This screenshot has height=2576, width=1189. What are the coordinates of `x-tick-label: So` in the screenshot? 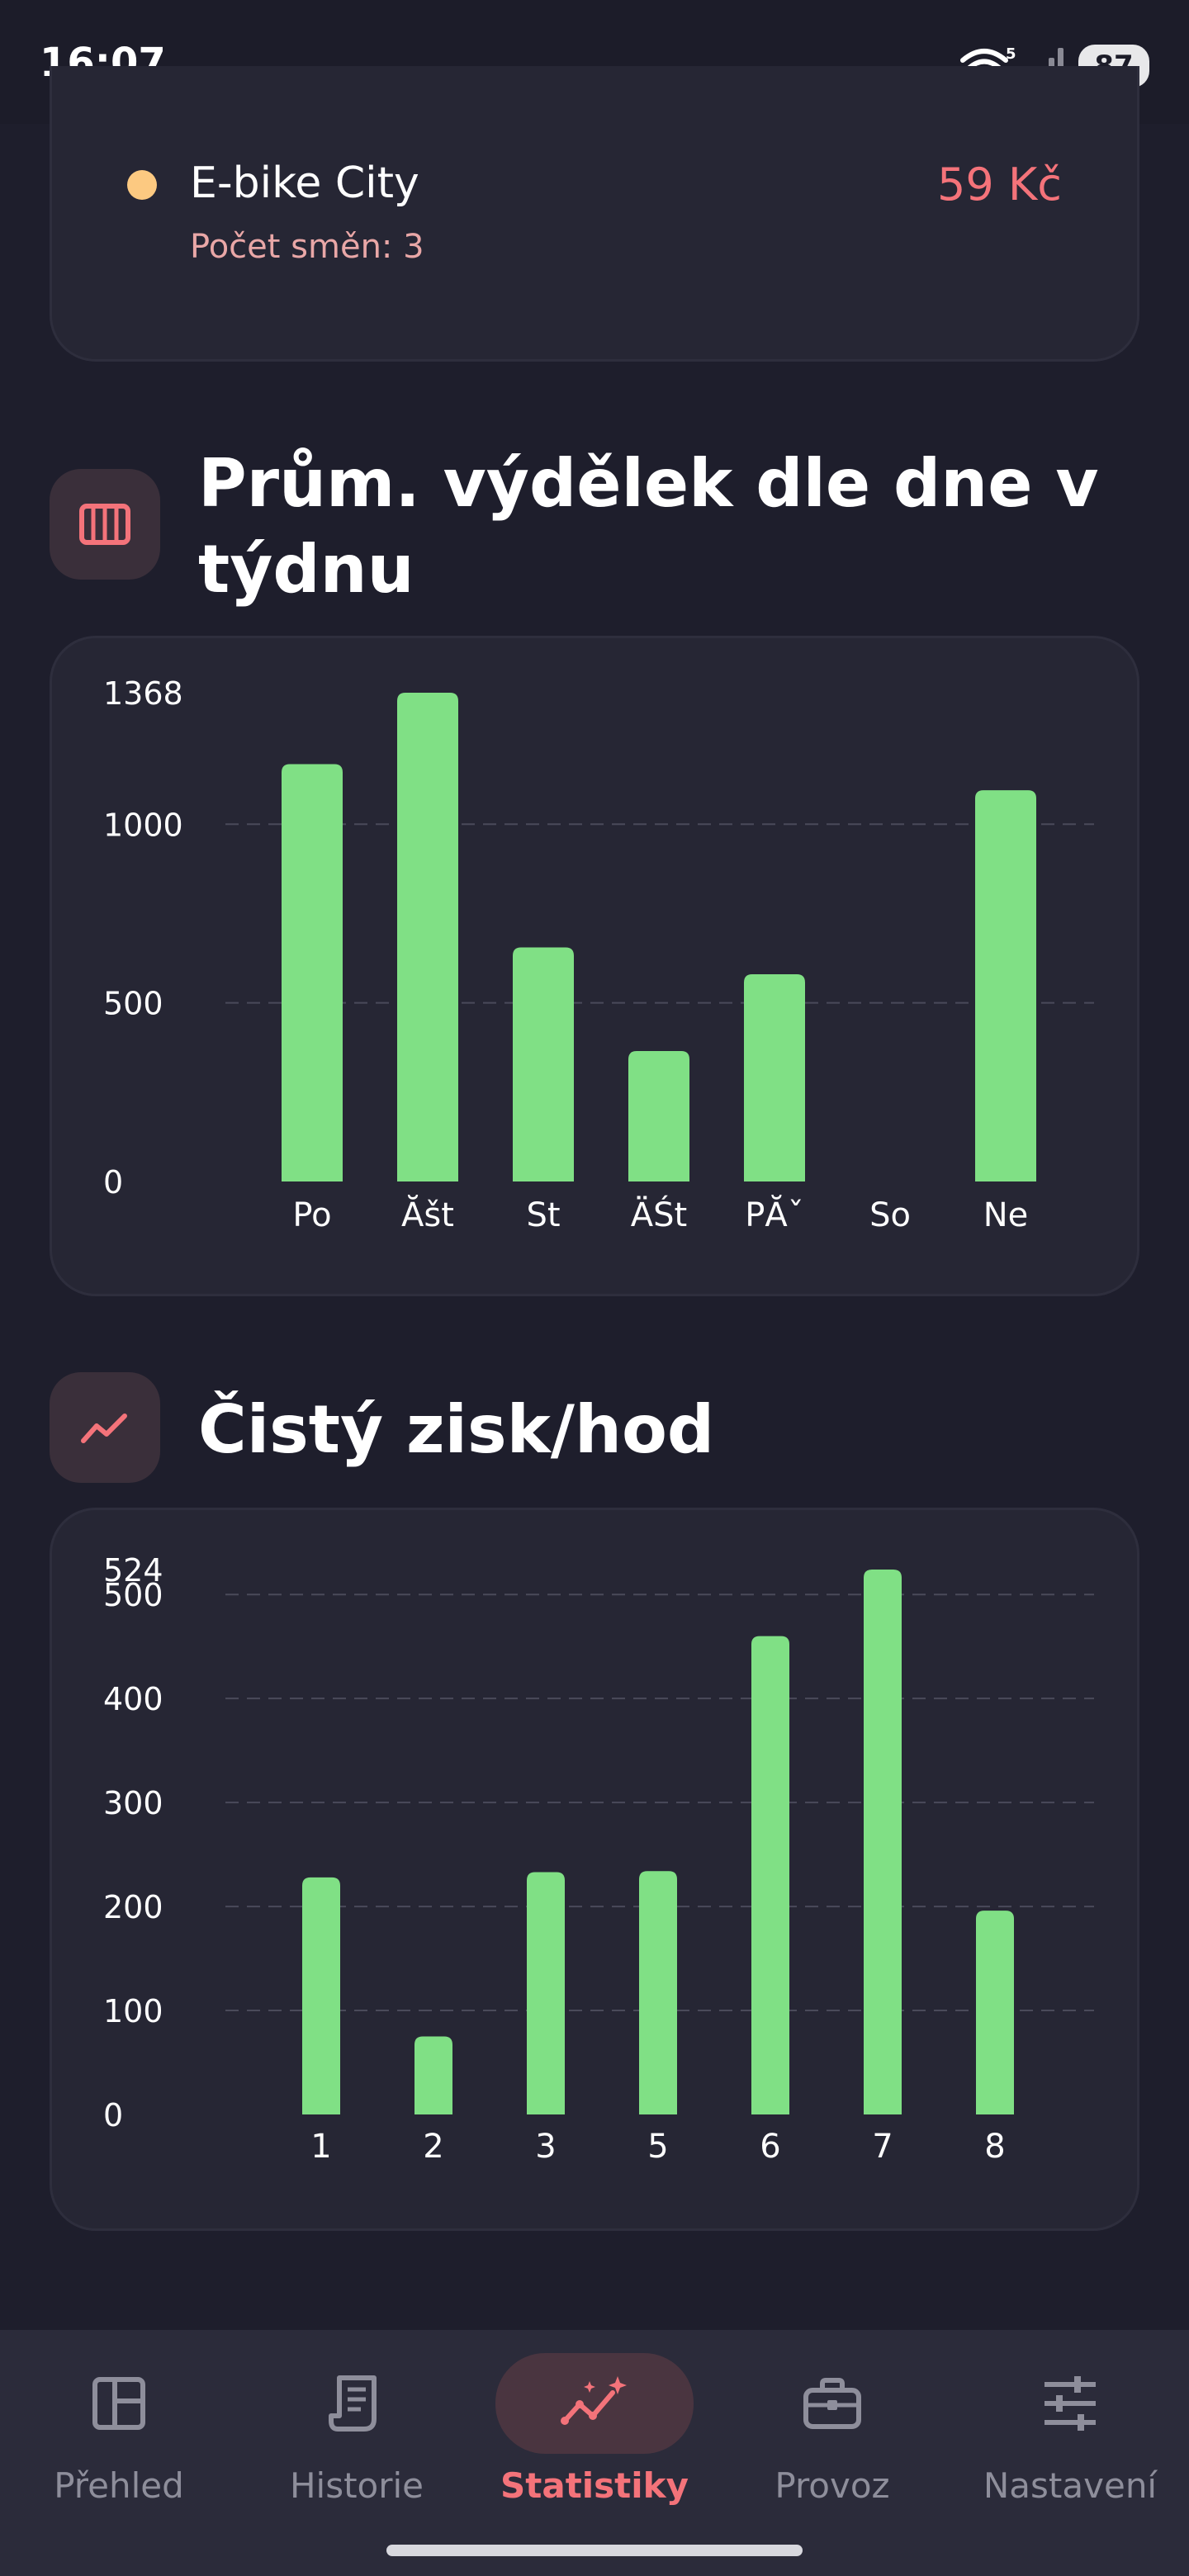 It's located at (890, 1215).